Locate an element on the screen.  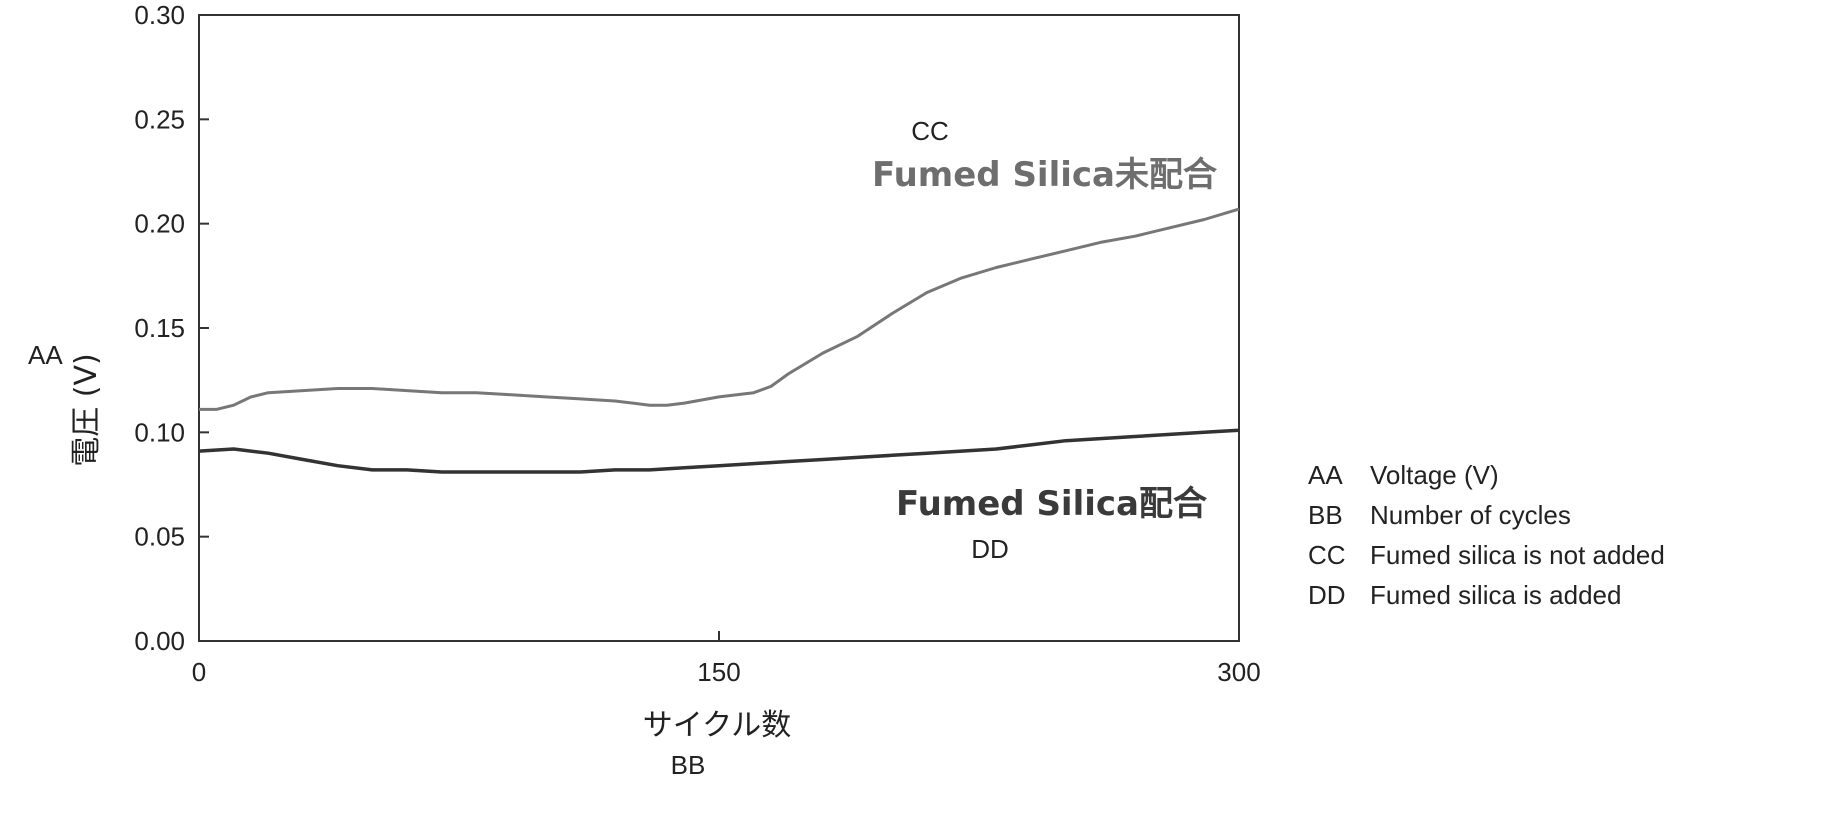
key-row-bb: BB Number of cycles is located at coordinates (1486, 515).